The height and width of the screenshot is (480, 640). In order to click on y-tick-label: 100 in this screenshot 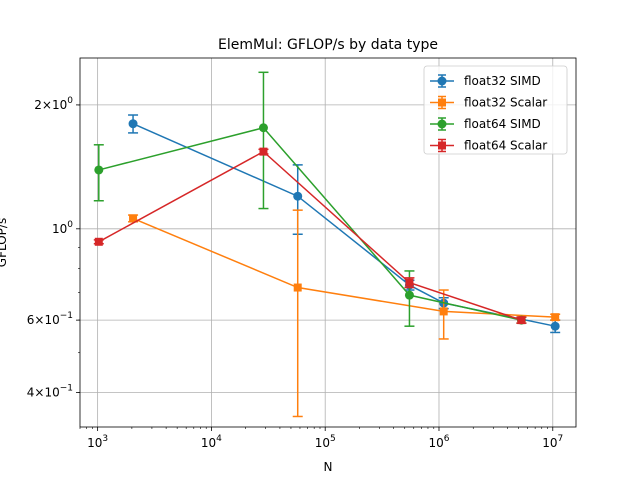, I will do `click(62, 228)`.